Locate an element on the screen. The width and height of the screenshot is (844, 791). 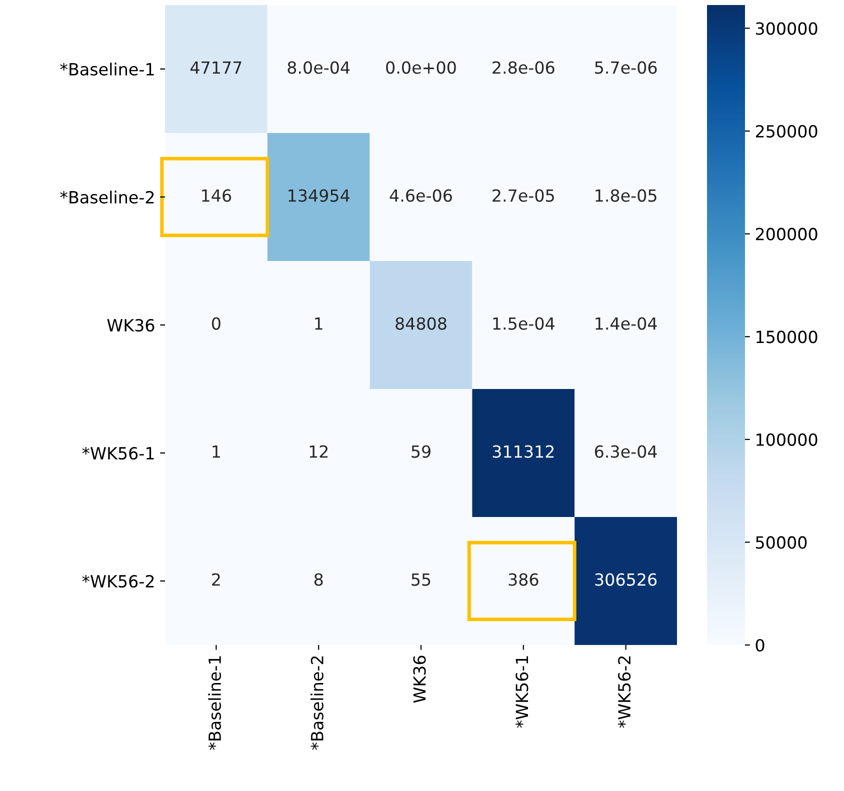
data-label: 1.5e-04 is located at coordinates (523, 323).